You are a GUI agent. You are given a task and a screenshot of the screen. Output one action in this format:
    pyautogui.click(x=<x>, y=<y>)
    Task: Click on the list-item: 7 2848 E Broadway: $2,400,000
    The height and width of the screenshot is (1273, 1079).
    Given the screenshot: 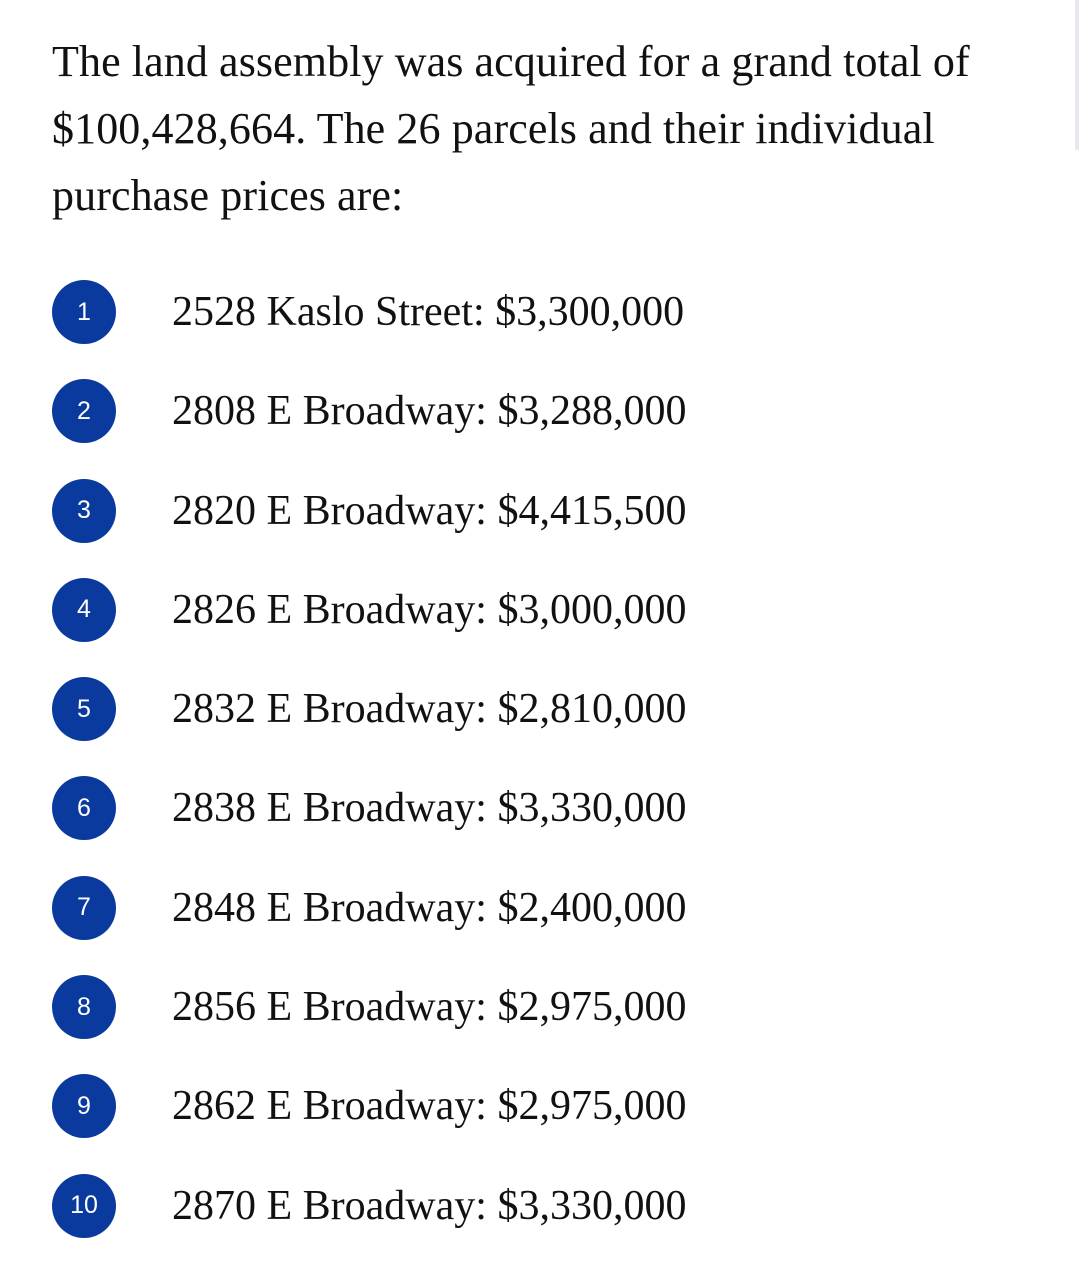 What is the action you would take?
    pyautogui.click(x=369, y=925)
    